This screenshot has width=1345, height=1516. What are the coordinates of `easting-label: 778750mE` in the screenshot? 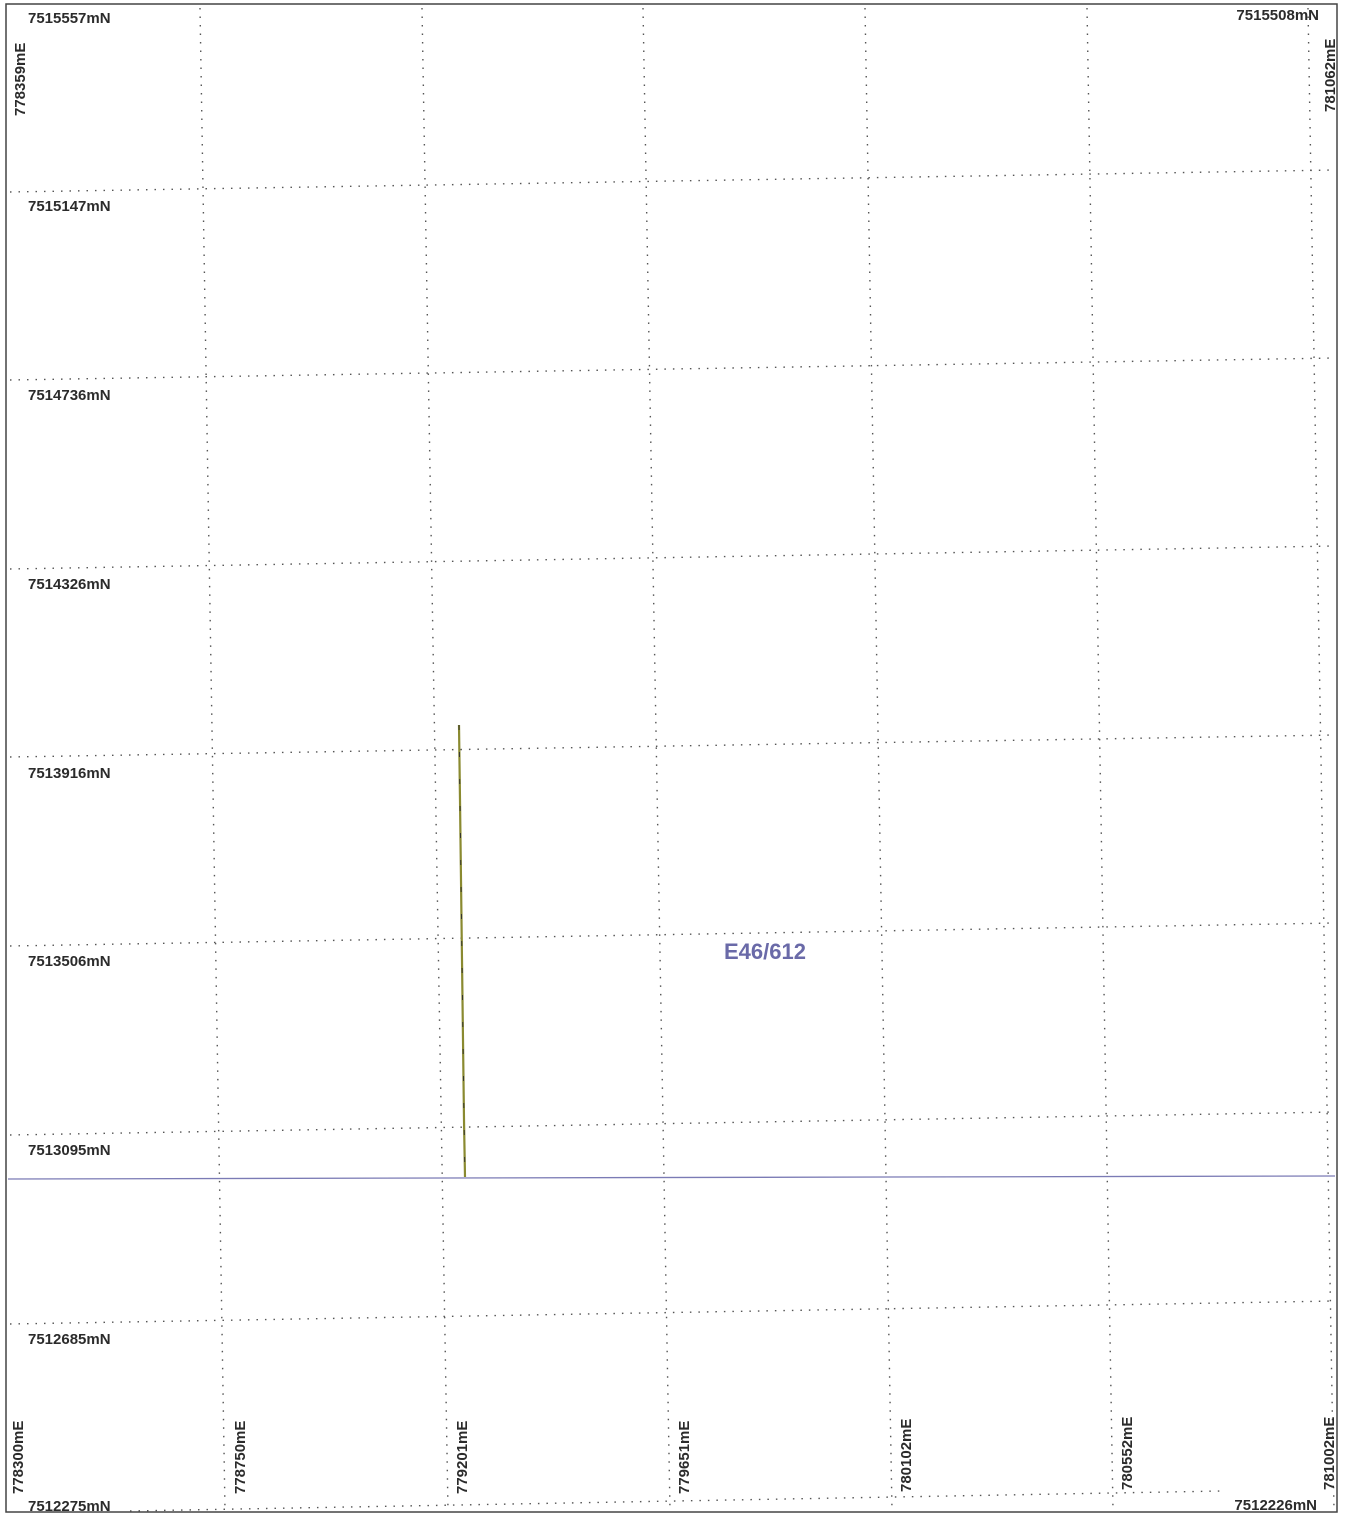 It's located at (240, 1457).